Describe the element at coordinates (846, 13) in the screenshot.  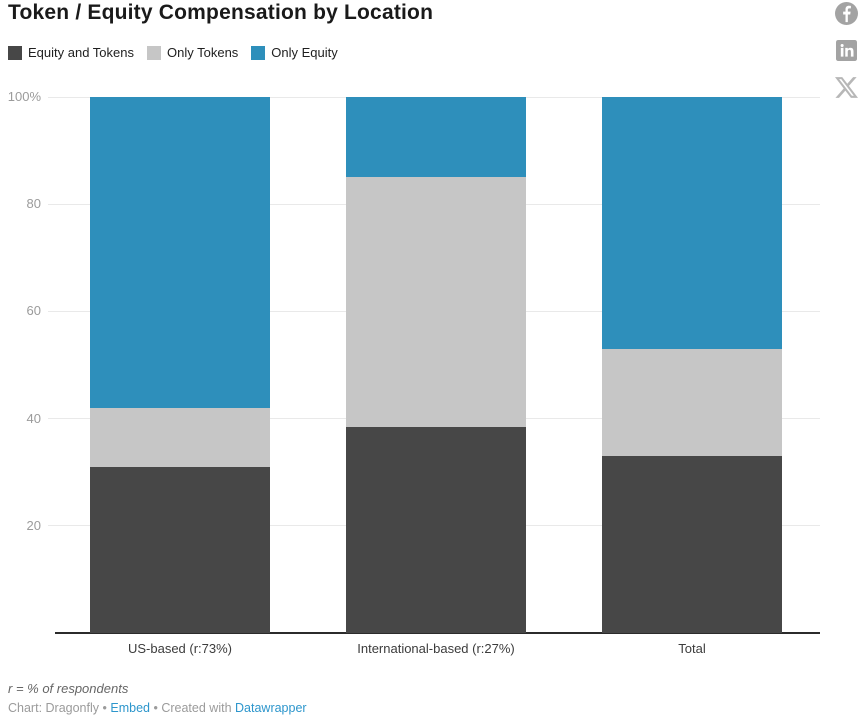
I see `facebook-share-icon` at that location.